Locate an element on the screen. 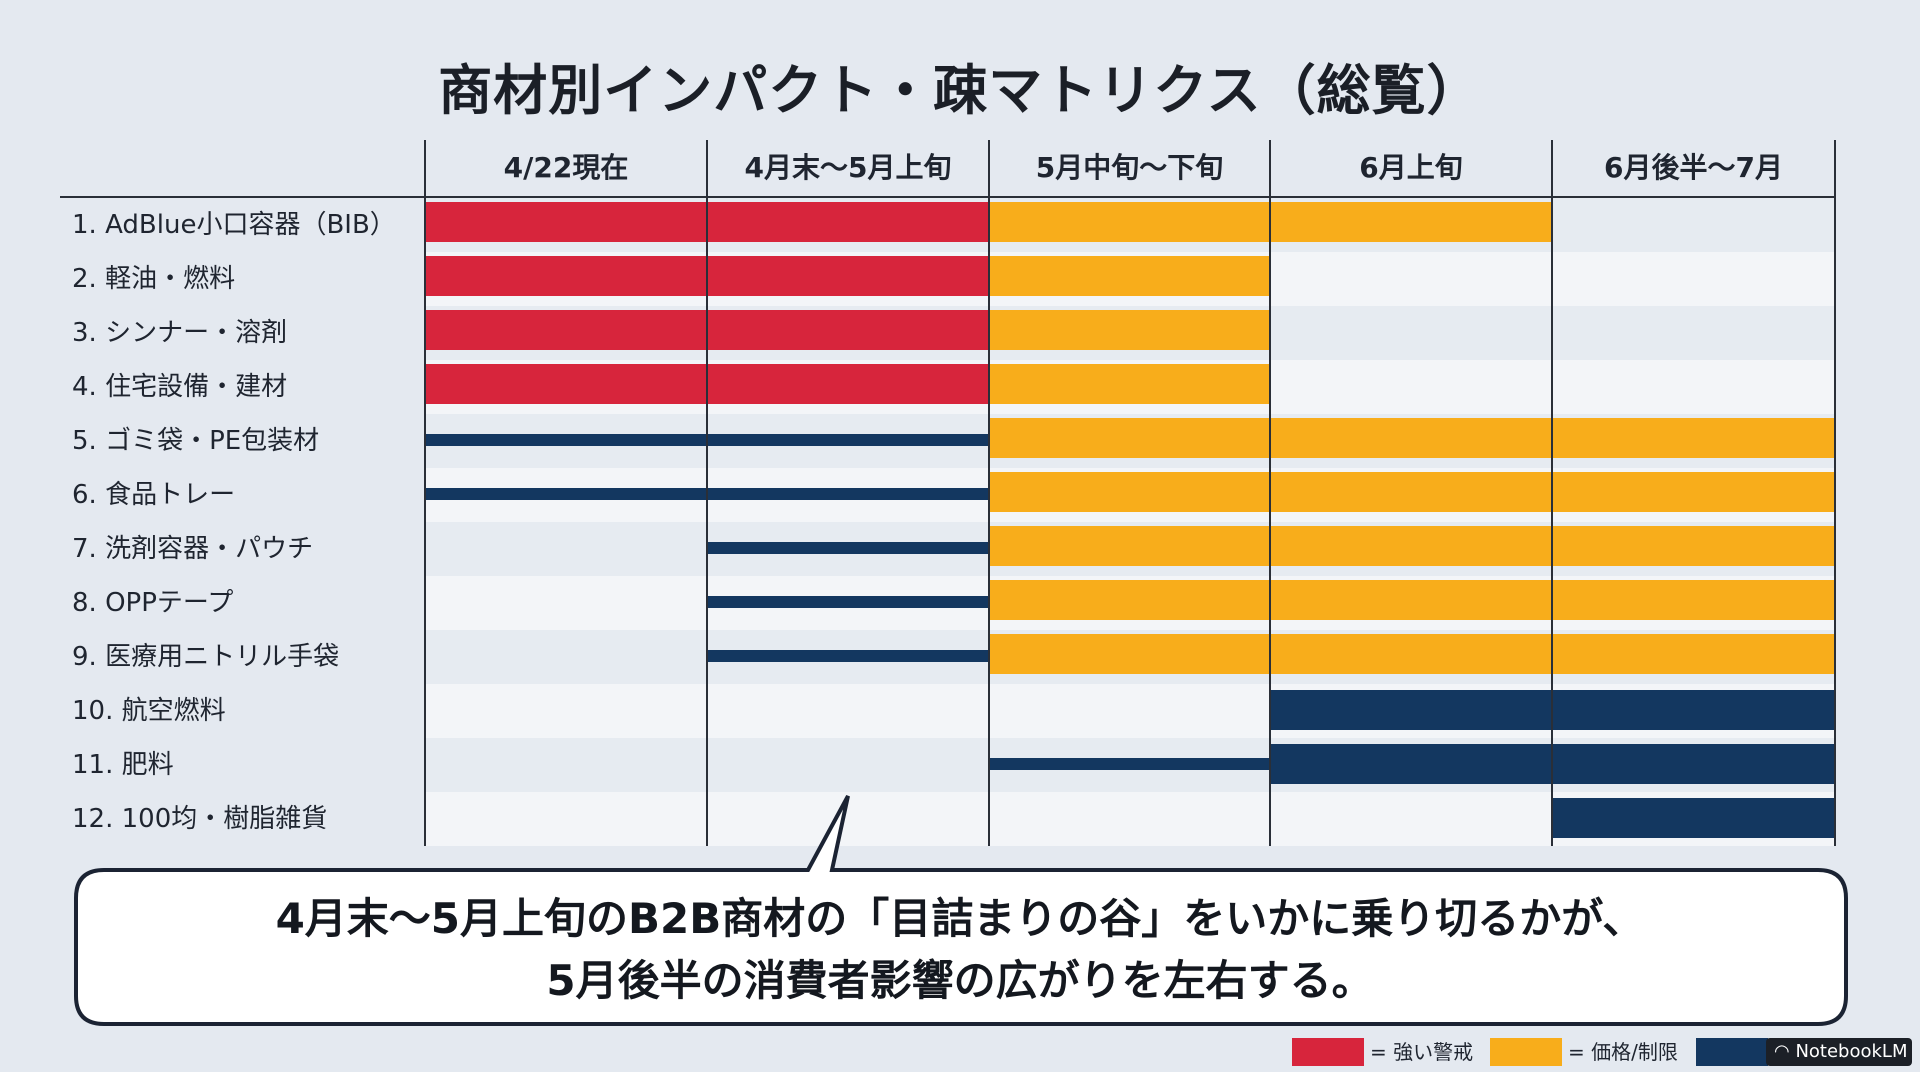 The image size is (1920, 1072). notebooklm-badge: ◠ NotebookLM is located at coordinates (1839, 1052).